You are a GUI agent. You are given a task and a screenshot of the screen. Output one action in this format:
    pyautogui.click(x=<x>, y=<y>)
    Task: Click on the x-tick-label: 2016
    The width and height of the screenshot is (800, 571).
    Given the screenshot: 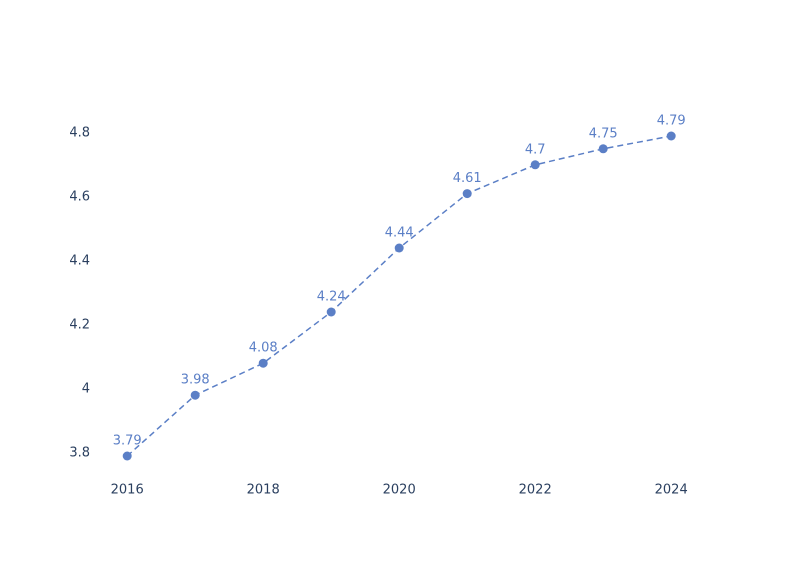 What is the action you would take?
    pyautogui.click(x=127, y=490)
    